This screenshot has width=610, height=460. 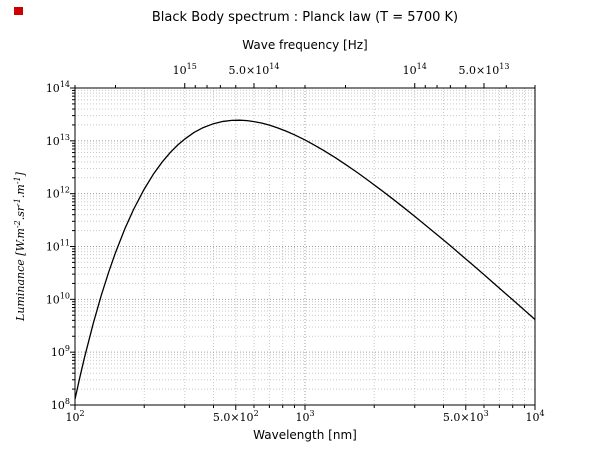 What do you see at coordinates (484, 69) in the screenshot?
I see `freq-tick-label: 5.0×1013` at bounding box center [484, 69].